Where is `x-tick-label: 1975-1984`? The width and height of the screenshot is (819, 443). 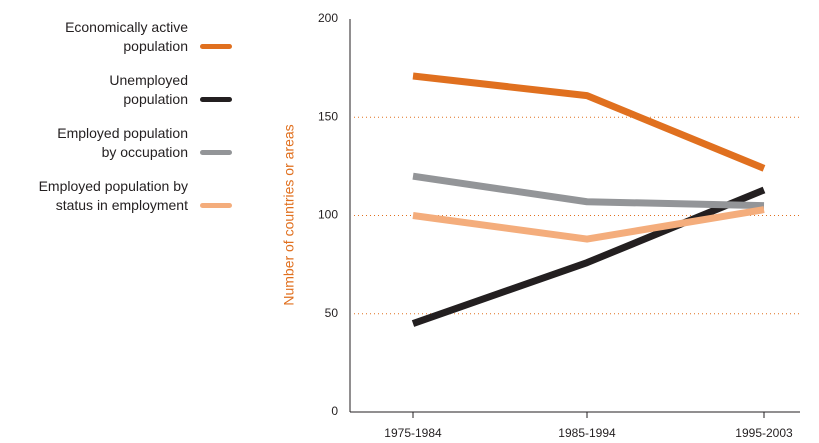
x-tick-label: 1975-1984 is located at coordinates (413, 433).